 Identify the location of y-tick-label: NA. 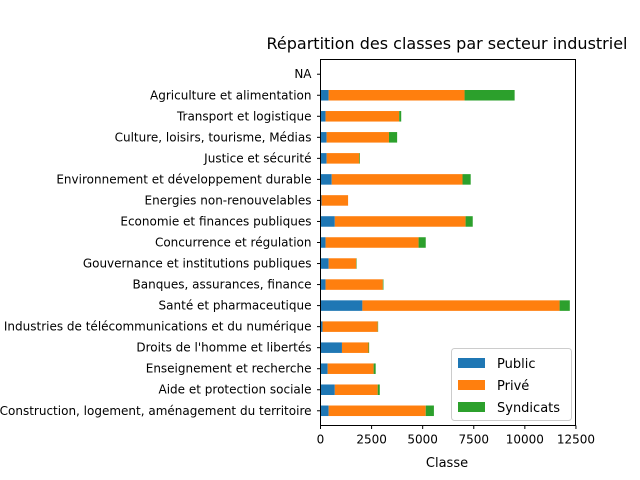
(303, 74).